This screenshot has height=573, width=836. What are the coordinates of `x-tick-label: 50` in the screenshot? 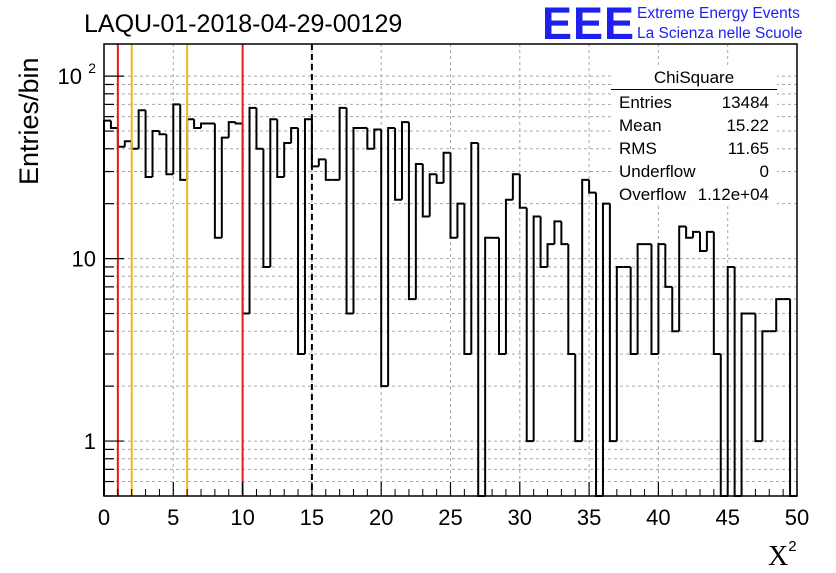 It's located at (797, 517).